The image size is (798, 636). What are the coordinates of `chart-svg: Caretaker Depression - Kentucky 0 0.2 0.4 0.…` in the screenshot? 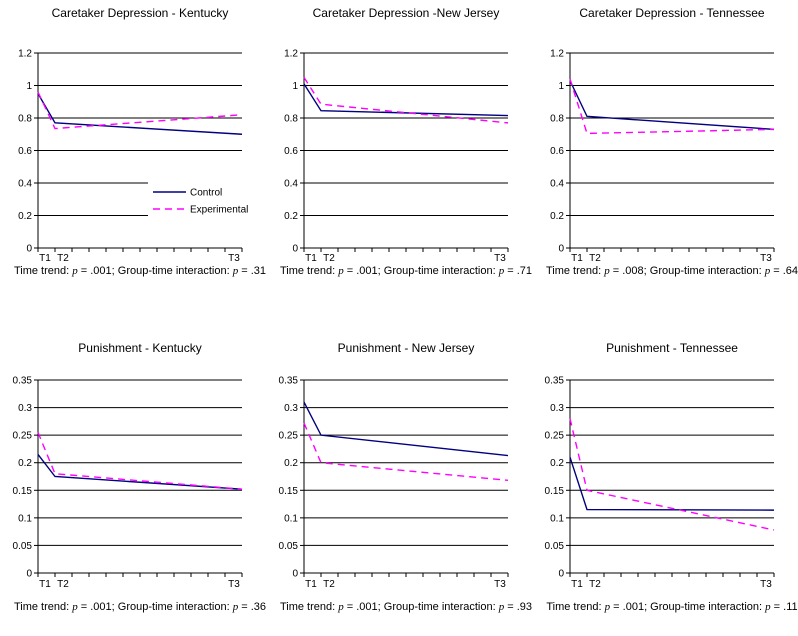 It's located at (140, 141).